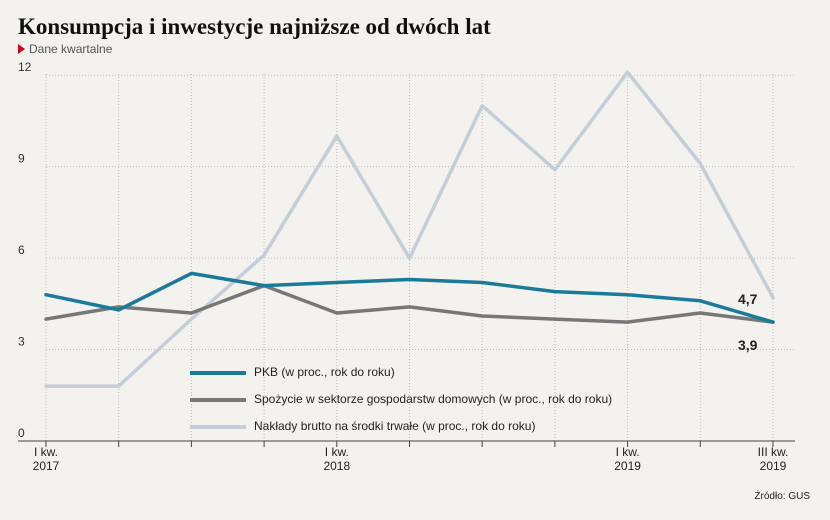 The height and width of the screenshot is (520, 830). I want to click on x-tick-label: III kw., so click(773, 452).